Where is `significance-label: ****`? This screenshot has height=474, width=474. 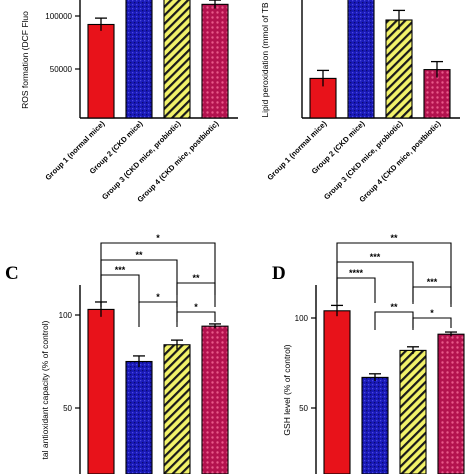
significance-label: **** is located at coordinates (356, 273).